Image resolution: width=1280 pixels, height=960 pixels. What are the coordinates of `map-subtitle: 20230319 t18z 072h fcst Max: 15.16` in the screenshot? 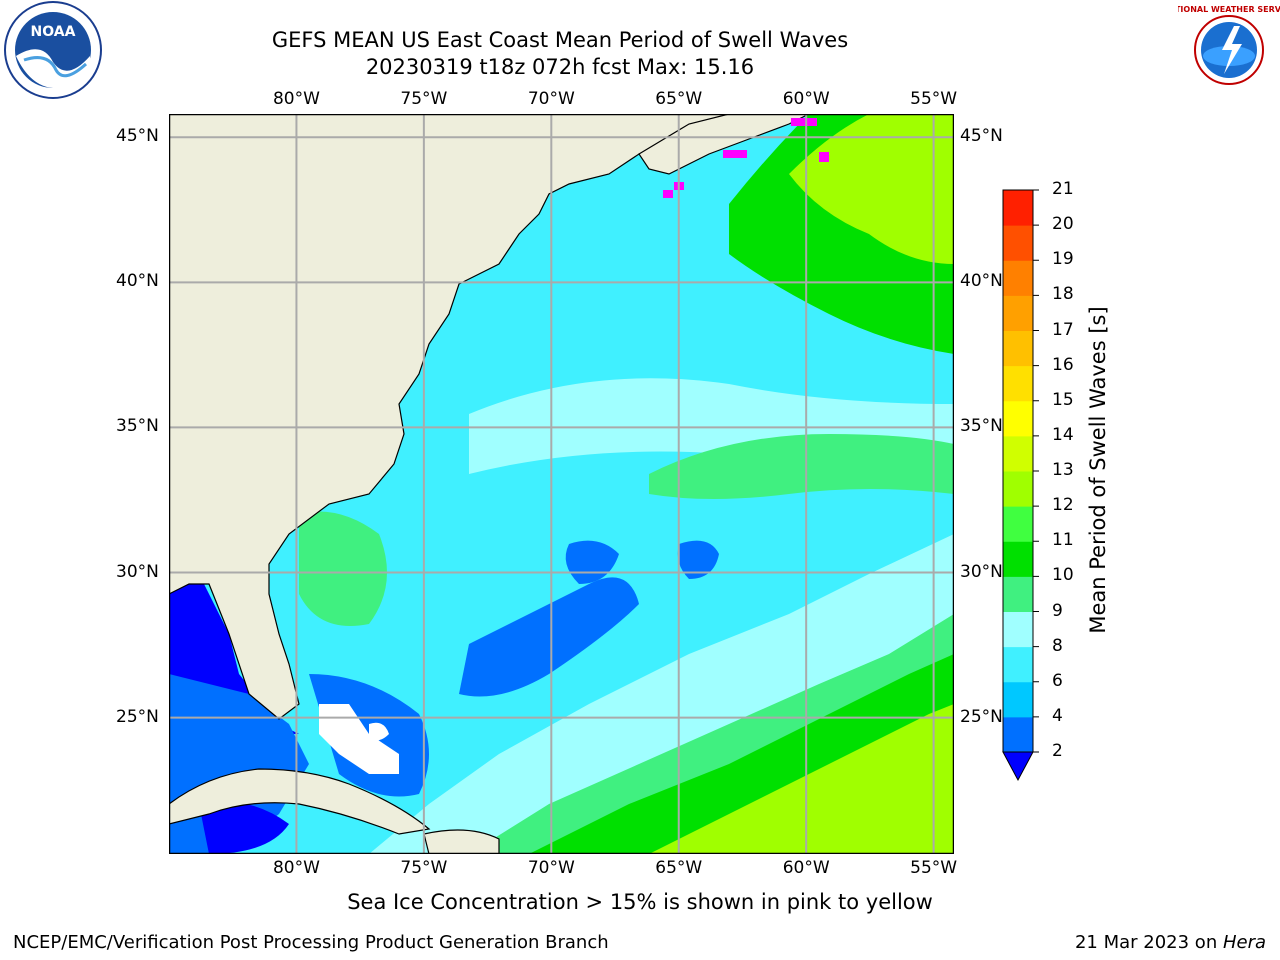 It's located at (560, 67).